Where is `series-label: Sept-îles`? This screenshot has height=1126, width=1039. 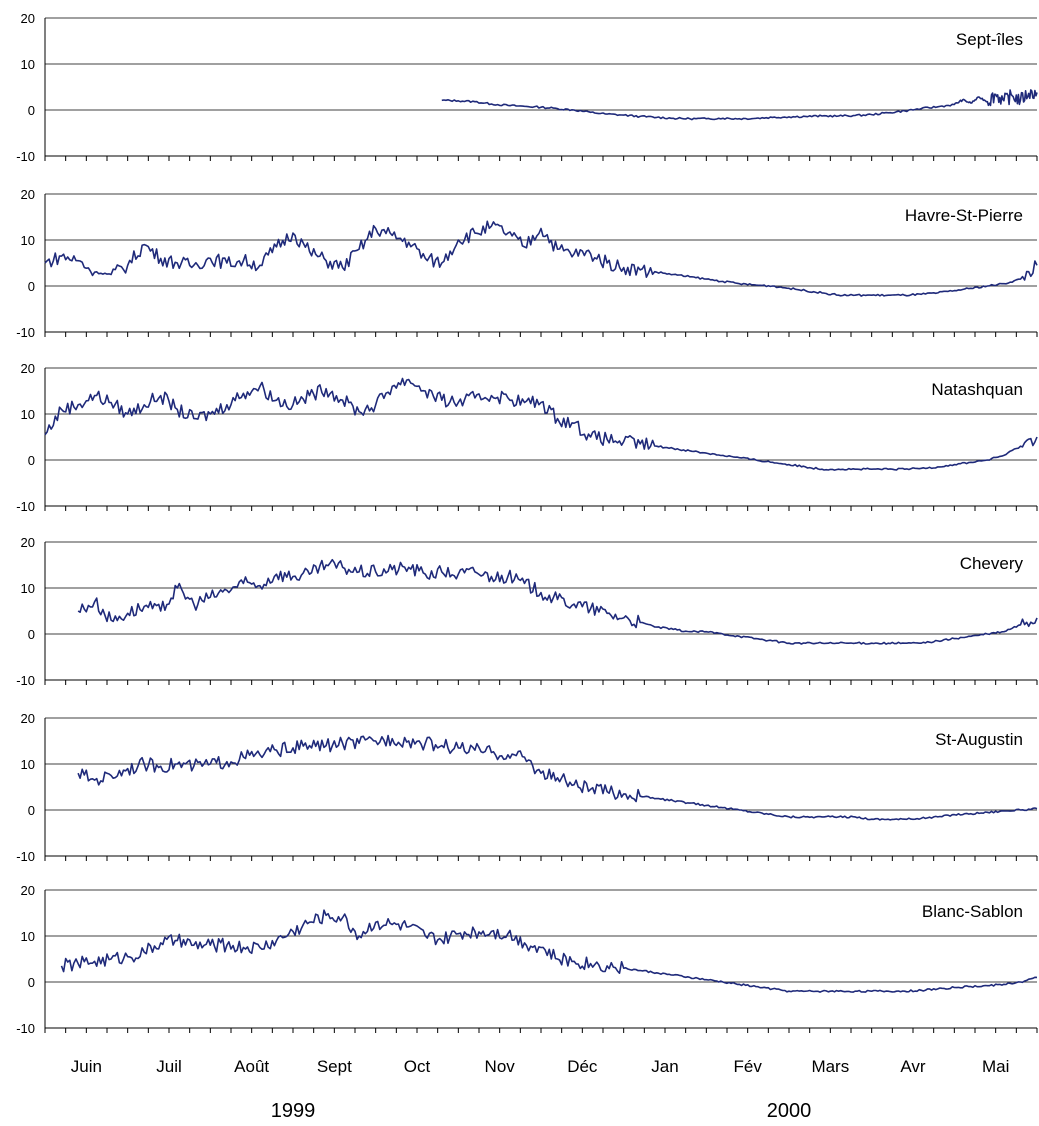
series-label: Sept-îles is located at coordinates (989, 39).